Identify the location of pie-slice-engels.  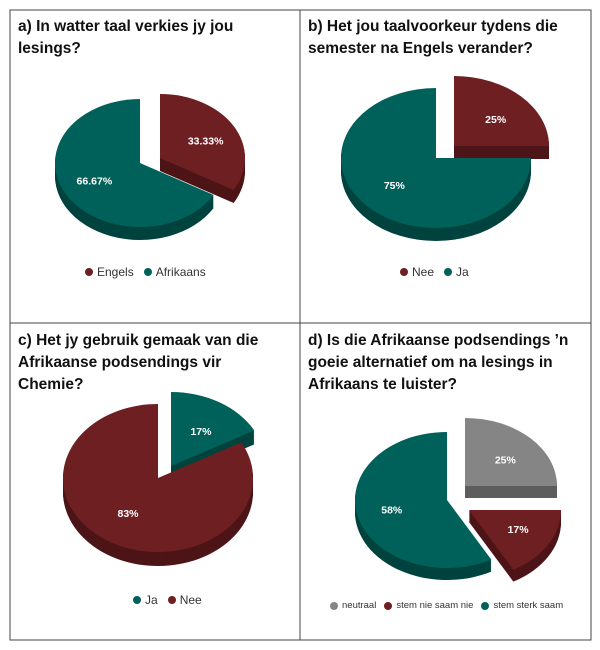
(202, 142).